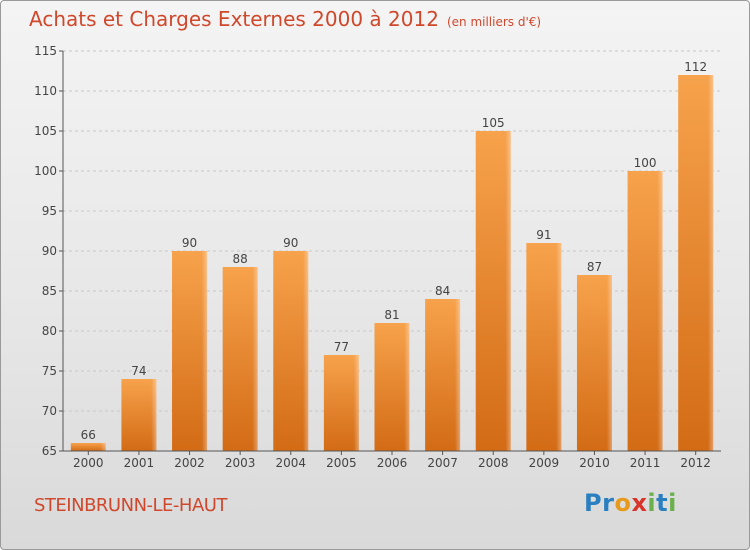  Describe the element at coordinates (391, 315) in the screenshot. I see `value-label: 81` at that location.